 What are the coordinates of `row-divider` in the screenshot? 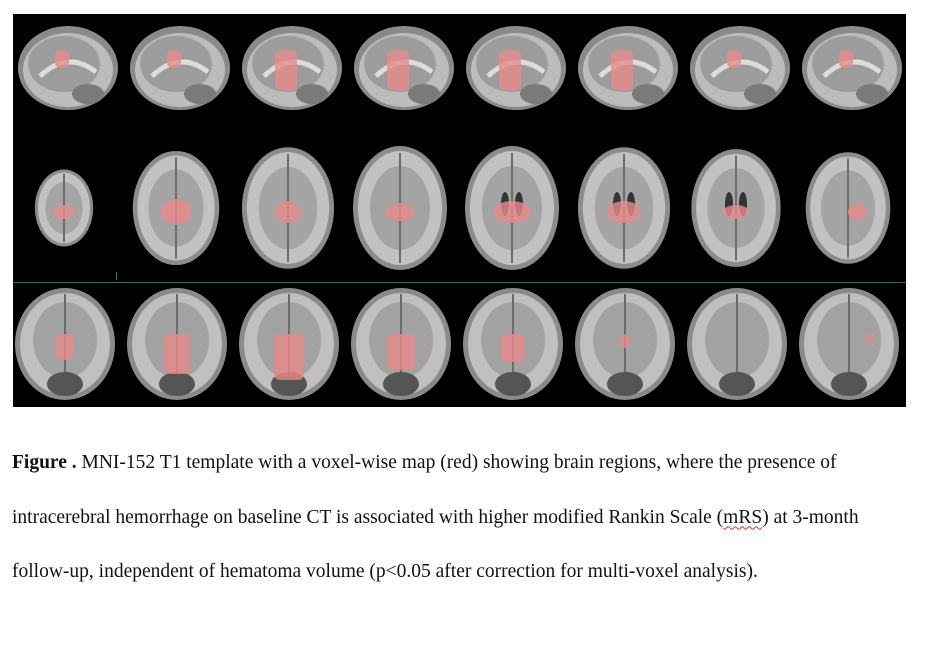 It's located at (459, 282).